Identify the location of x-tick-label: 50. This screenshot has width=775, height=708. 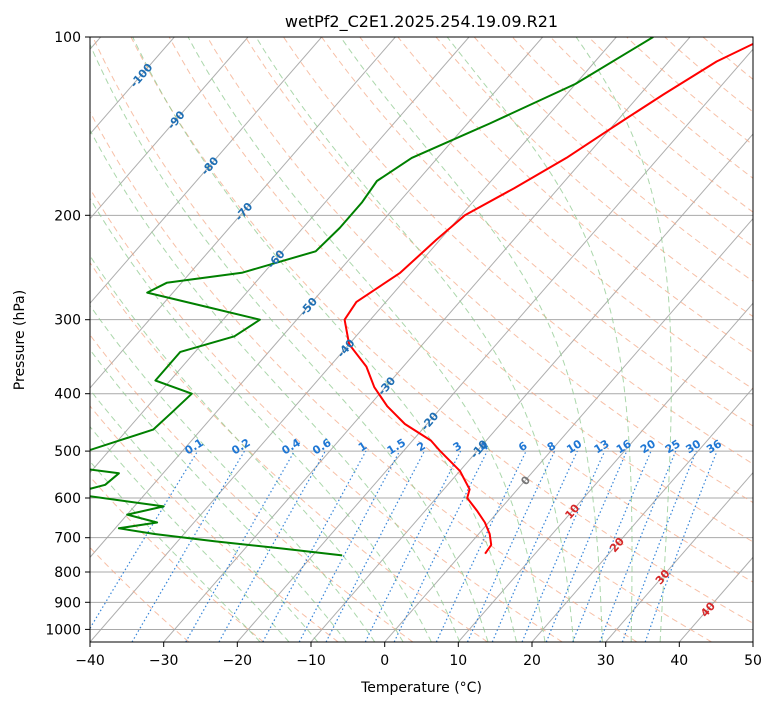
(753, 661).